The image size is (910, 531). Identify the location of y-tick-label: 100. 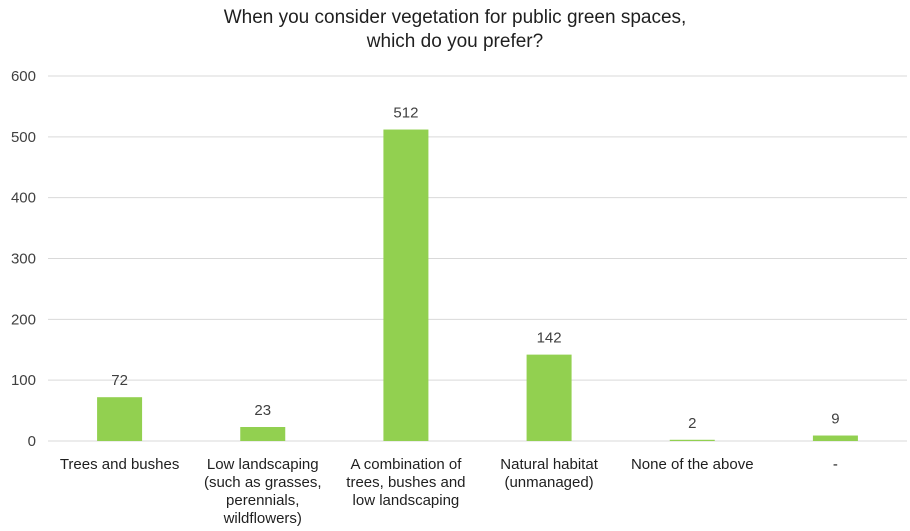
(23, 380).